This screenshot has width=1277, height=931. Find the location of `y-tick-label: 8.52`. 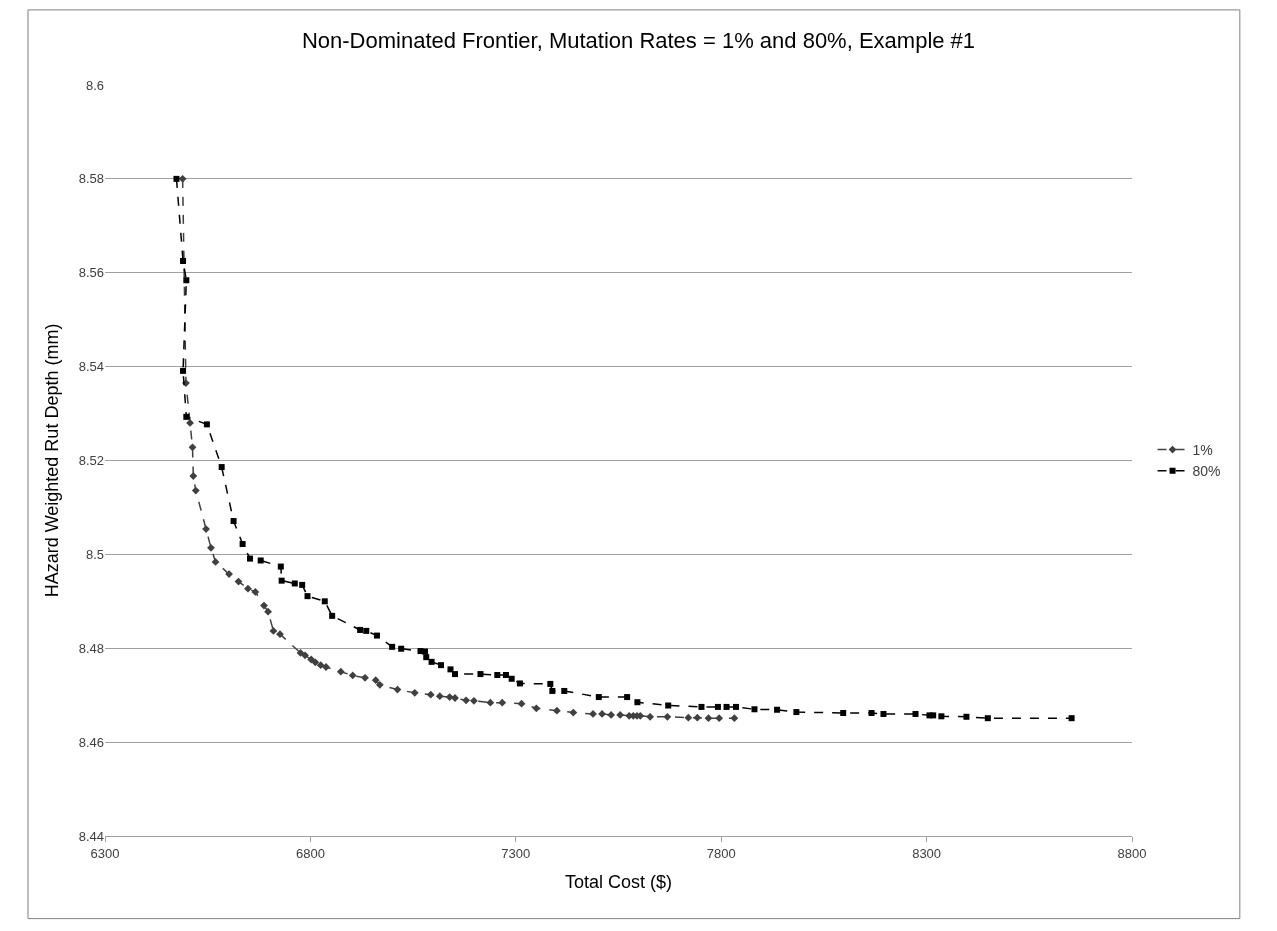

y-tick-label: 8.52 is located at coordinates (91, 461).